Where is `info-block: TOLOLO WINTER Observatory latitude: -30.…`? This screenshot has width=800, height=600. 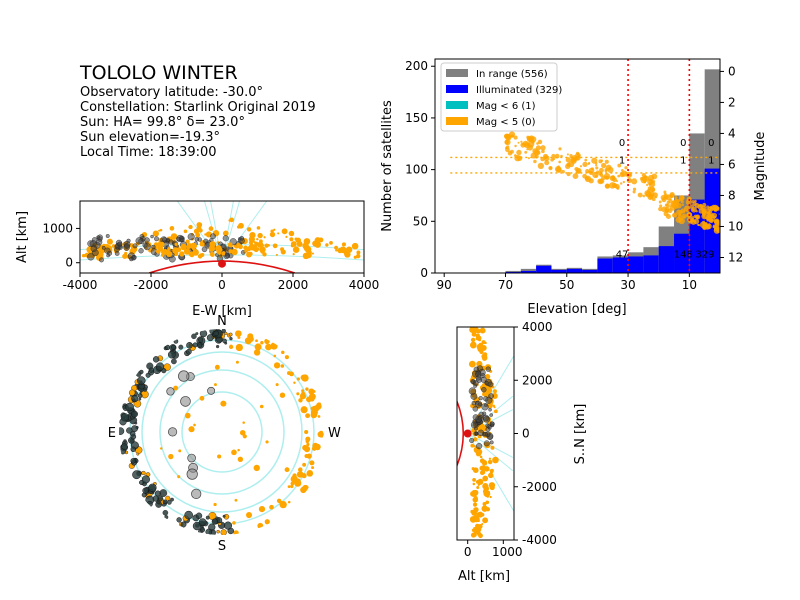
info-block: TOLOLO WINTER Observatory latitude: -30.… is located at coordinates (198, 110).